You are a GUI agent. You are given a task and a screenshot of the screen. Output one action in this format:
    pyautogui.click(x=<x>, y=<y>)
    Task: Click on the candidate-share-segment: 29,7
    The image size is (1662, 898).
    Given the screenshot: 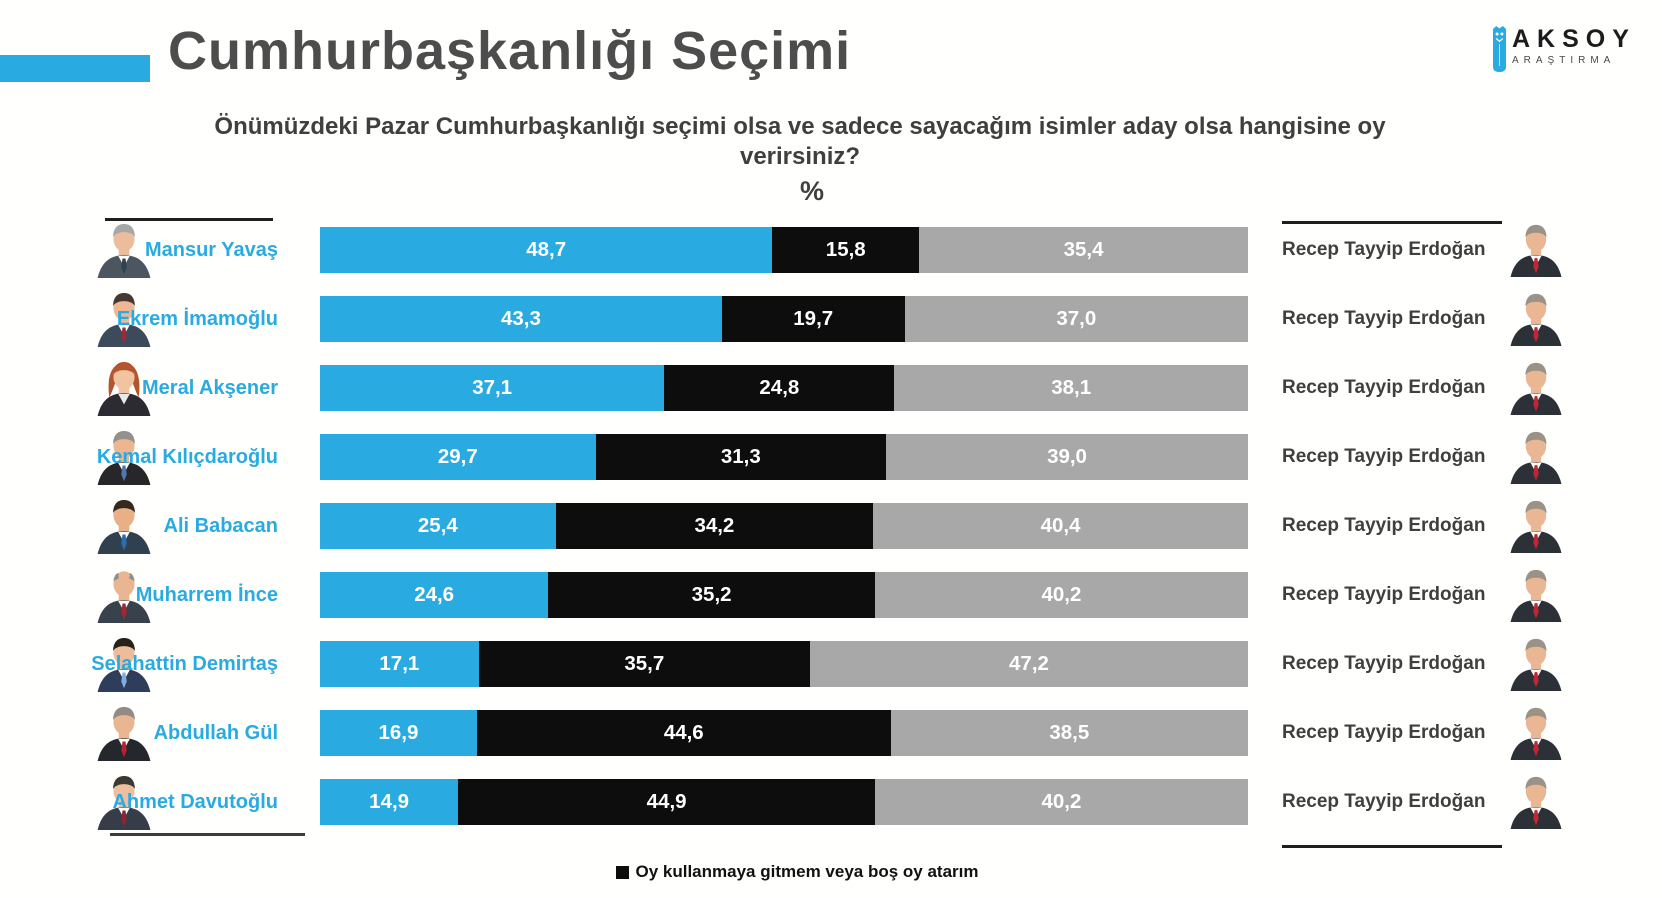 What is the action you would take?
    pyautogui.click(x=458, y=457)
    